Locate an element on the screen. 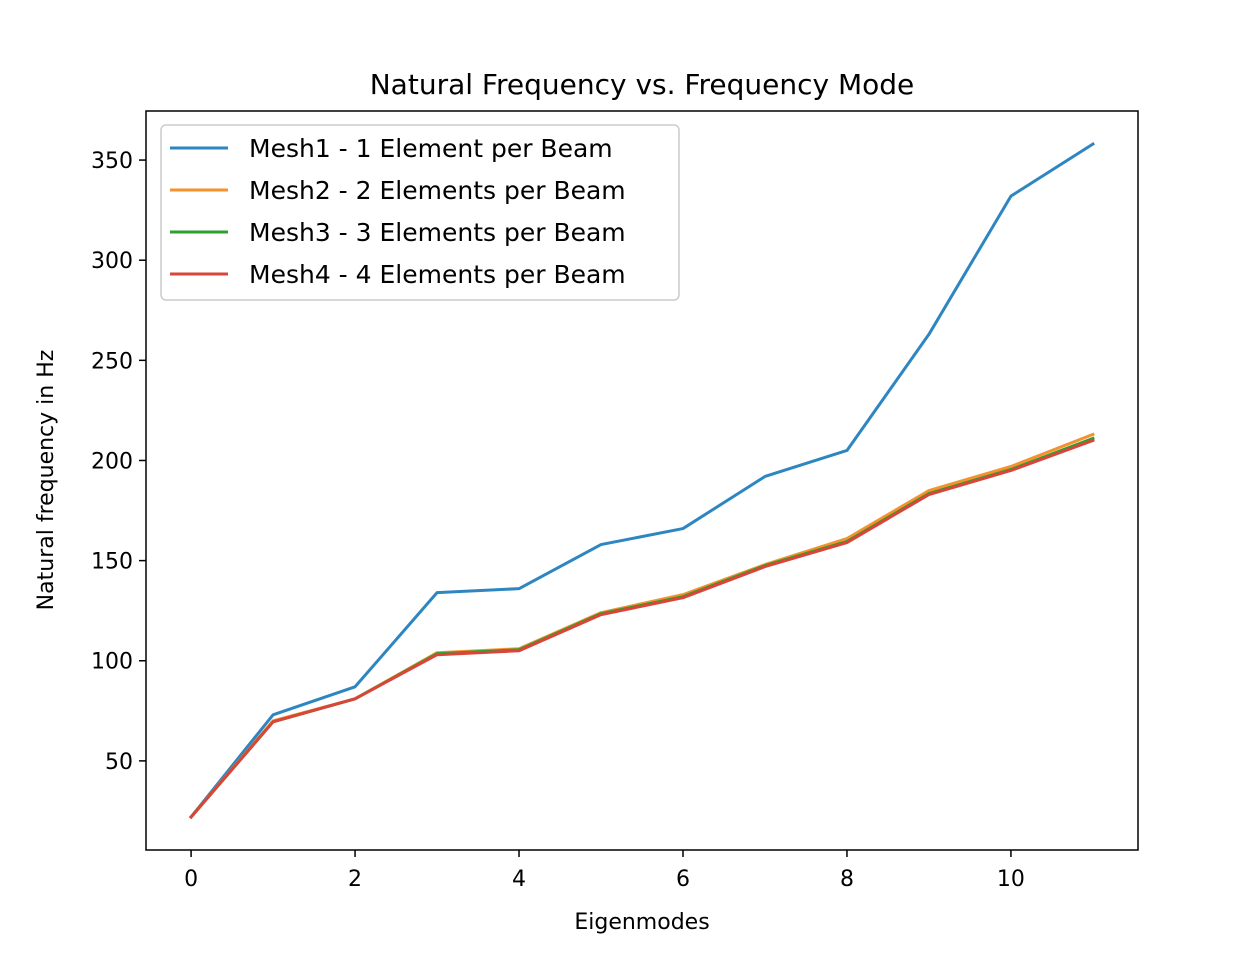  x-tick-label: 4 is located at coordinates (519, 879).